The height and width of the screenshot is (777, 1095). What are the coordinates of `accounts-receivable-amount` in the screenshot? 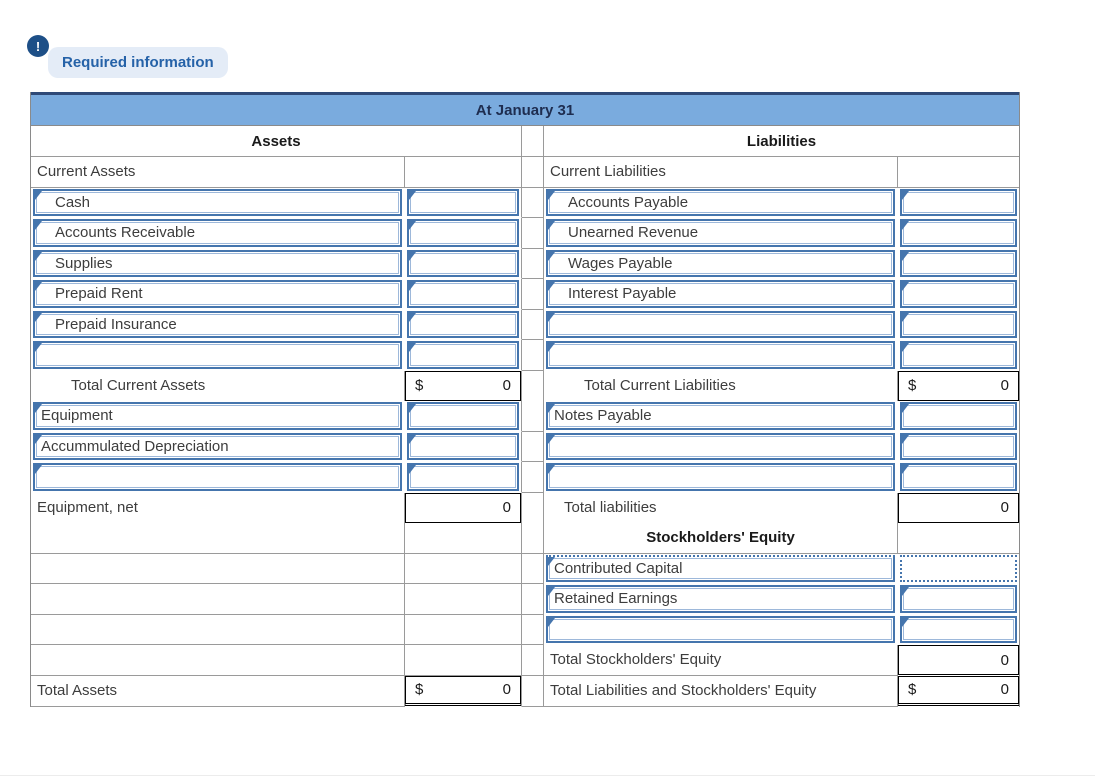 It's located at (463, 233).